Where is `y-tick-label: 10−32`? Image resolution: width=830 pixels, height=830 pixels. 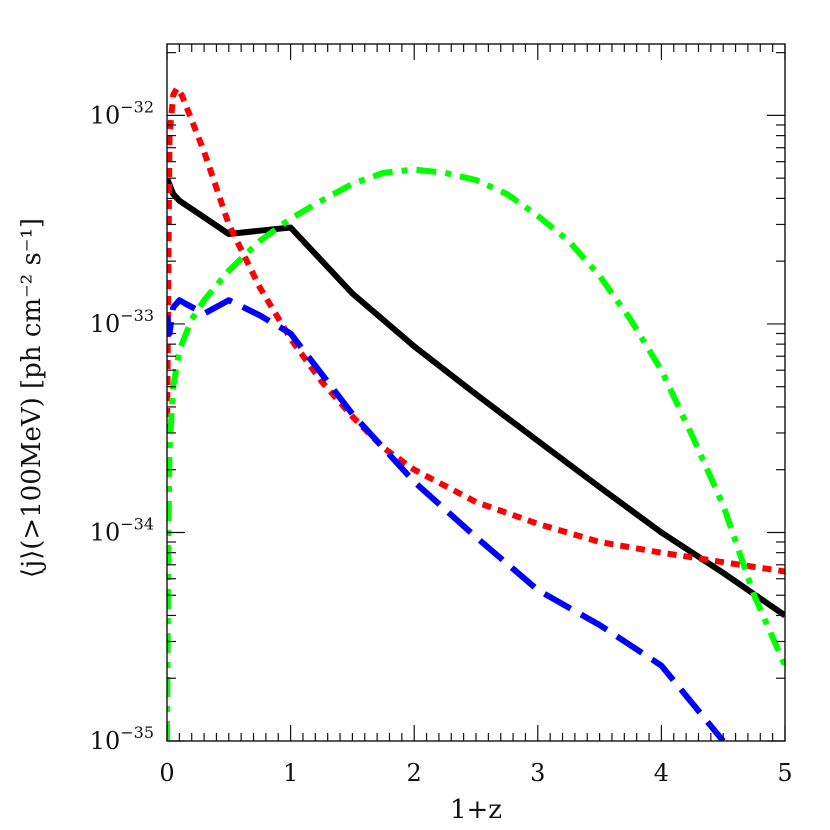
y-tick-label: 10−32 is located at coordinates (122, 113).